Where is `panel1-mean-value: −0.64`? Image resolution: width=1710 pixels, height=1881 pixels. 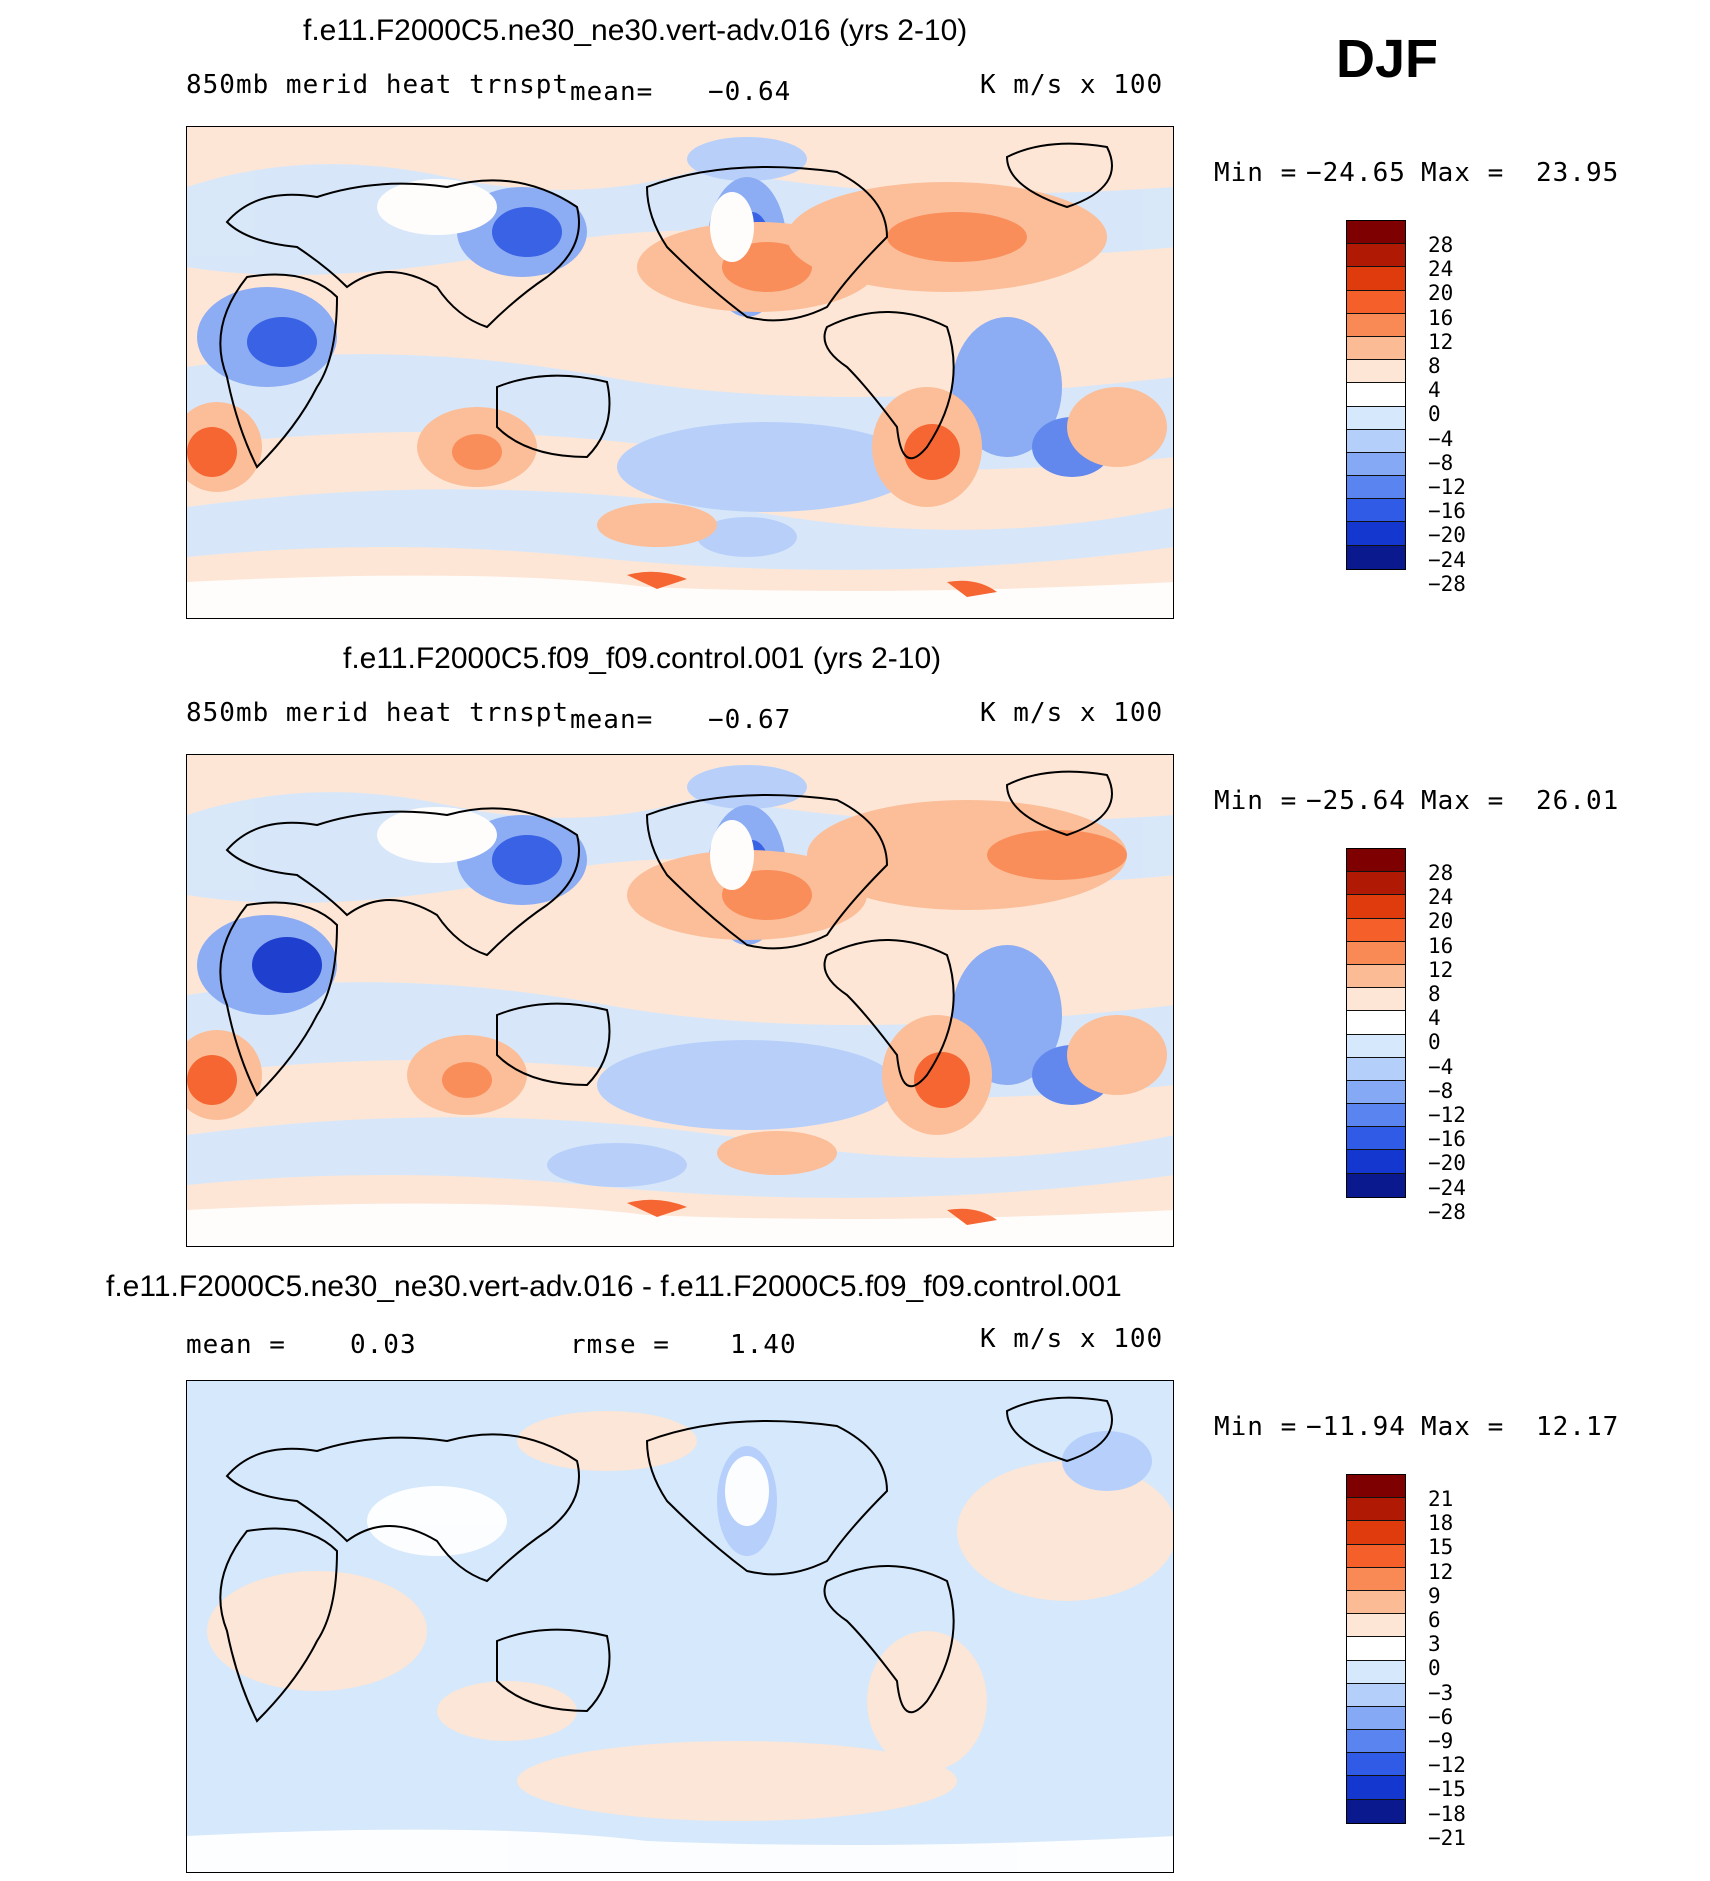
panel1-mean-value: −0.64 is located at coordinates (750, 92).